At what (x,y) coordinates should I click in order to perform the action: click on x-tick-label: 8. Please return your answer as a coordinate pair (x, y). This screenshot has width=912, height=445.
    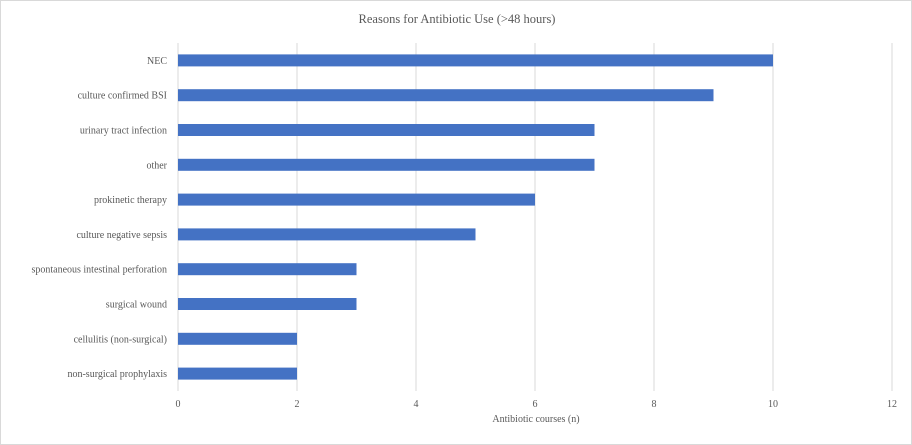
    Looking at the image, I should click on (654, 404).